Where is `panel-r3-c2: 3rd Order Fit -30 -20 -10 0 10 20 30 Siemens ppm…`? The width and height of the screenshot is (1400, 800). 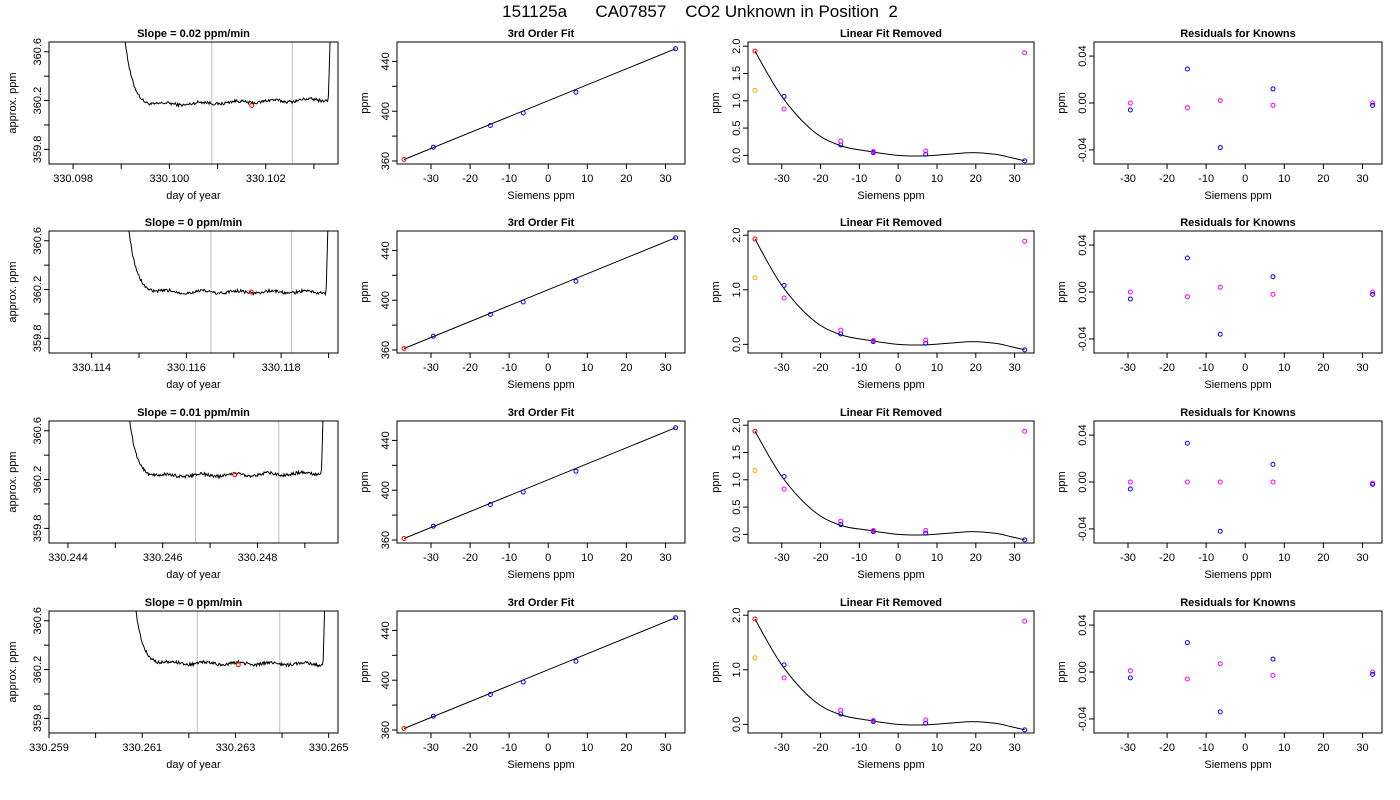
panel-r3-c2: 3rd Order Fit -30 -20 -10 0 10 20 30 Siemens ppm… is located at coordinates (522, 494).